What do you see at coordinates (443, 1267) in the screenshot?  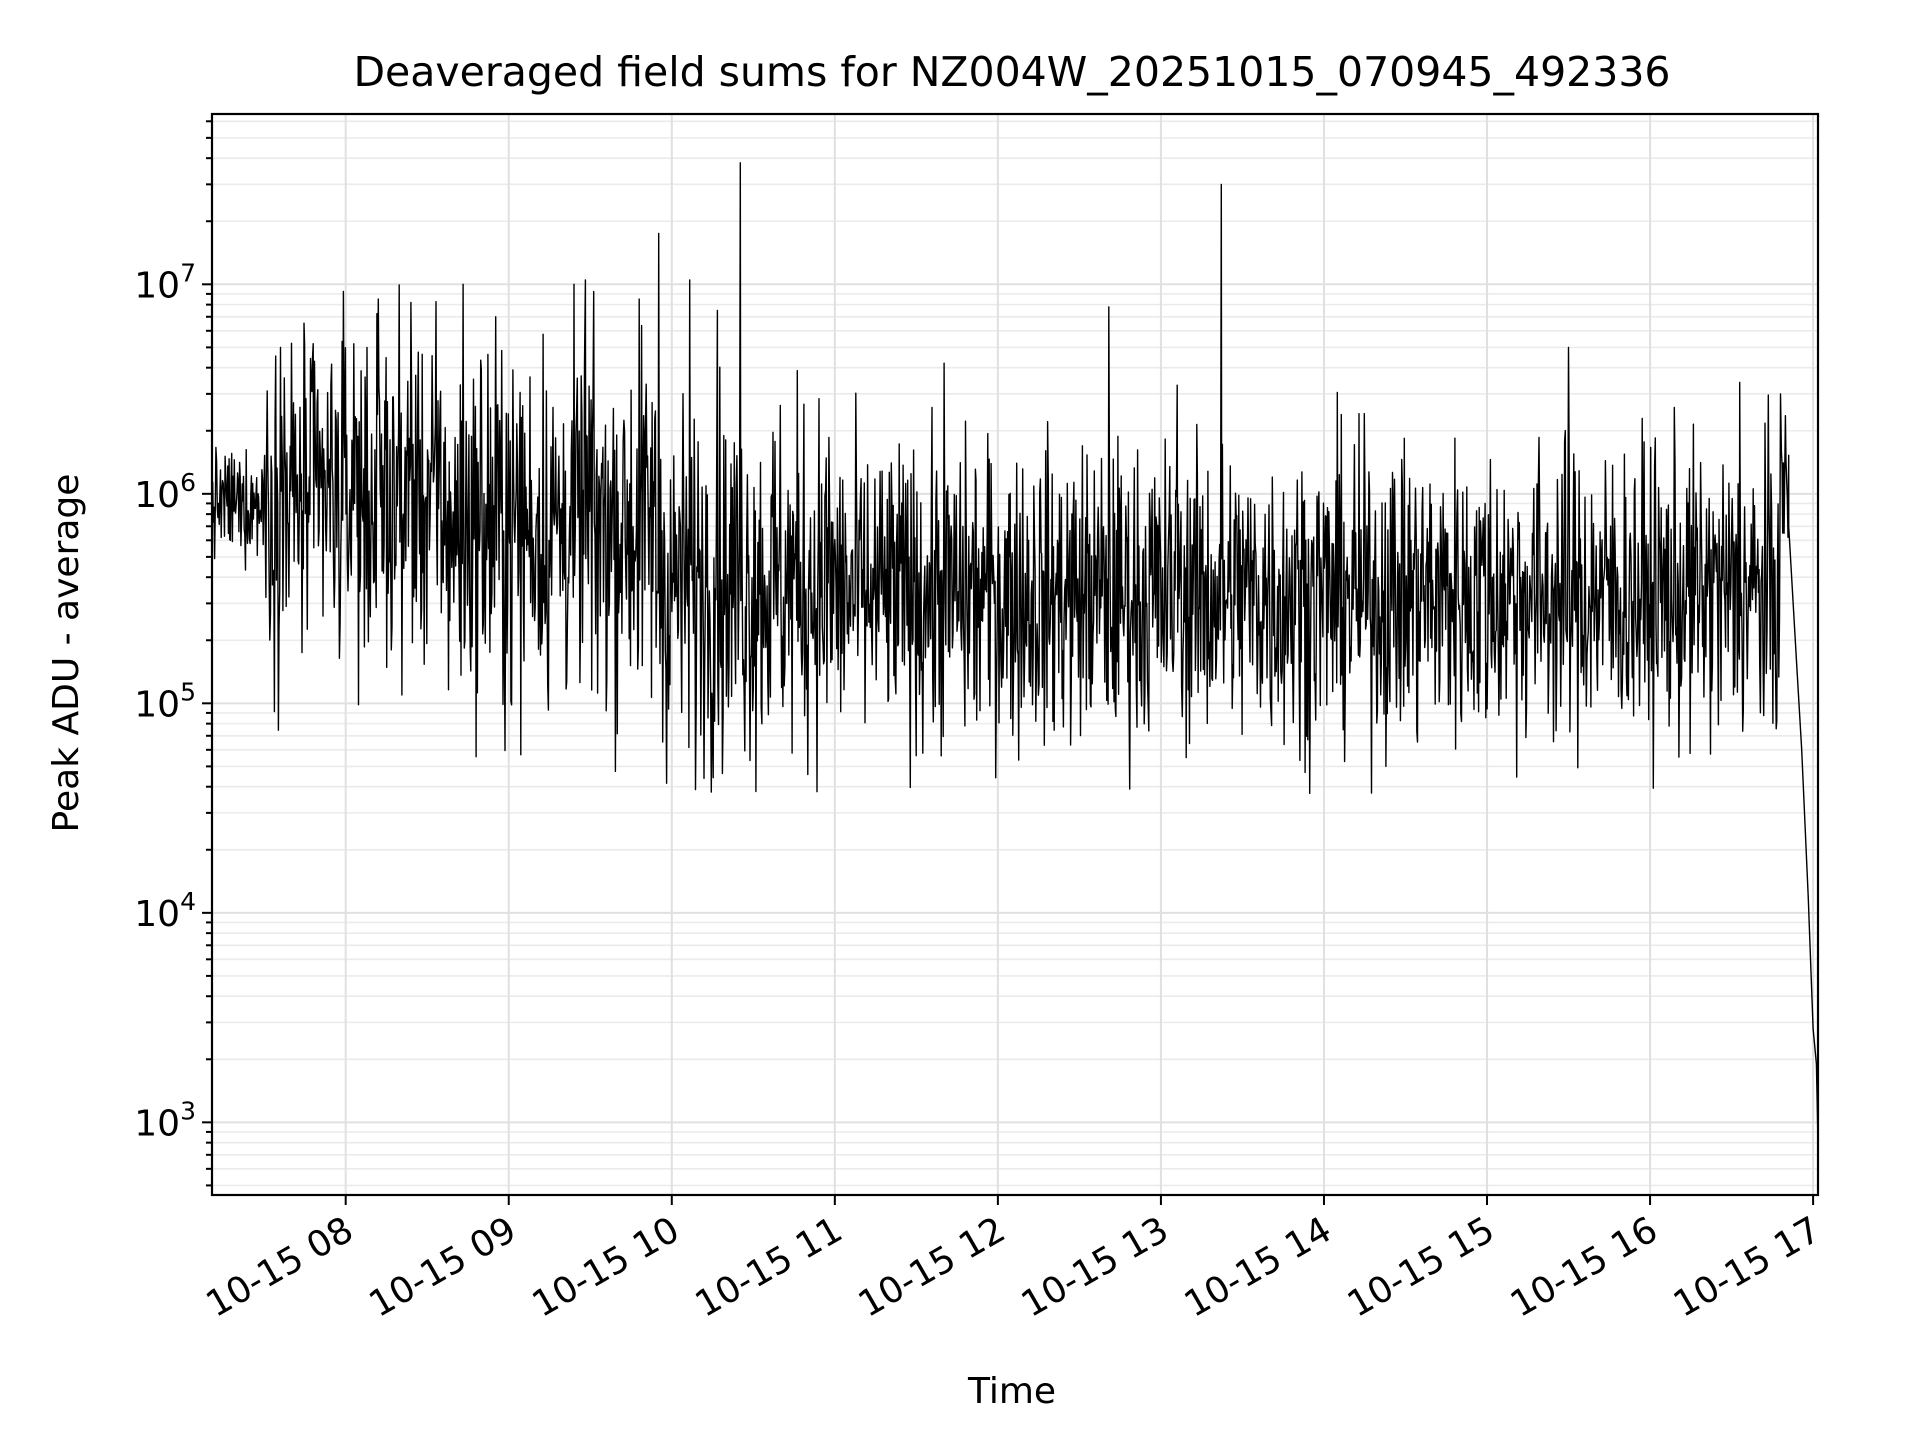 I see `x-tick-label: 10-15 09` at bounding box center [443, 1267].